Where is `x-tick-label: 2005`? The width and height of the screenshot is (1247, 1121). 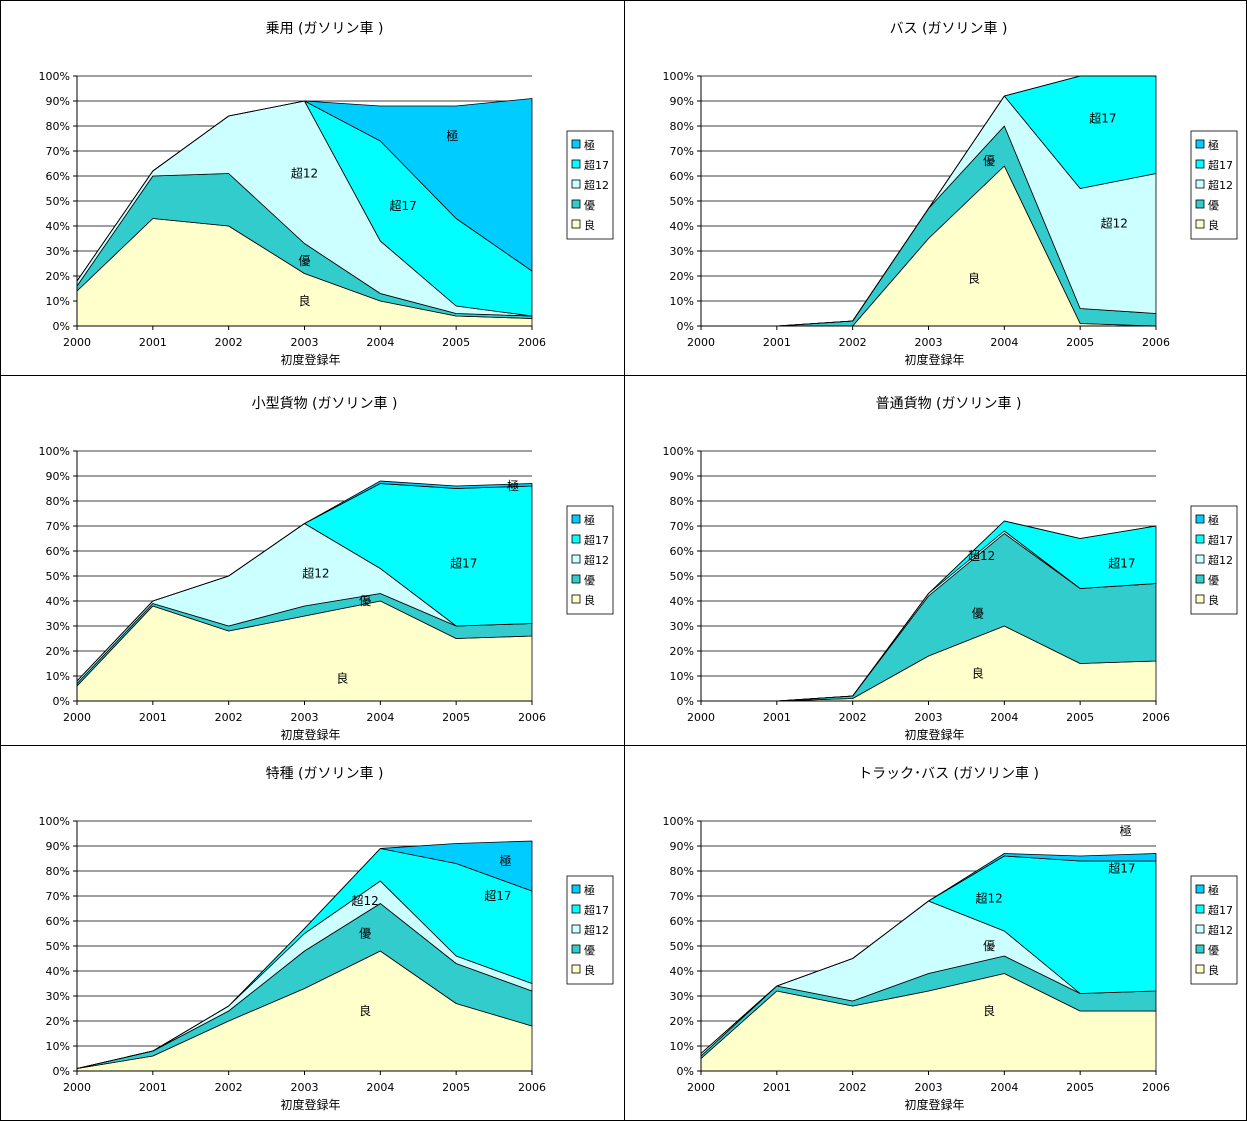
x-tick-label: 2005 is located at coordinates (456, 342).